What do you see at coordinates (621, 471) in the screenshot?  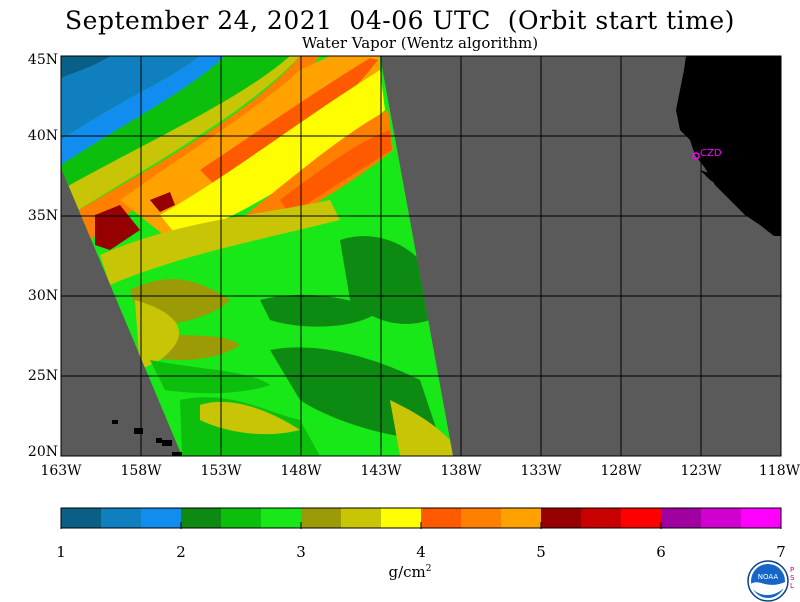 I see `lon-label-128w: 128W` at bounding box center [621, 471].